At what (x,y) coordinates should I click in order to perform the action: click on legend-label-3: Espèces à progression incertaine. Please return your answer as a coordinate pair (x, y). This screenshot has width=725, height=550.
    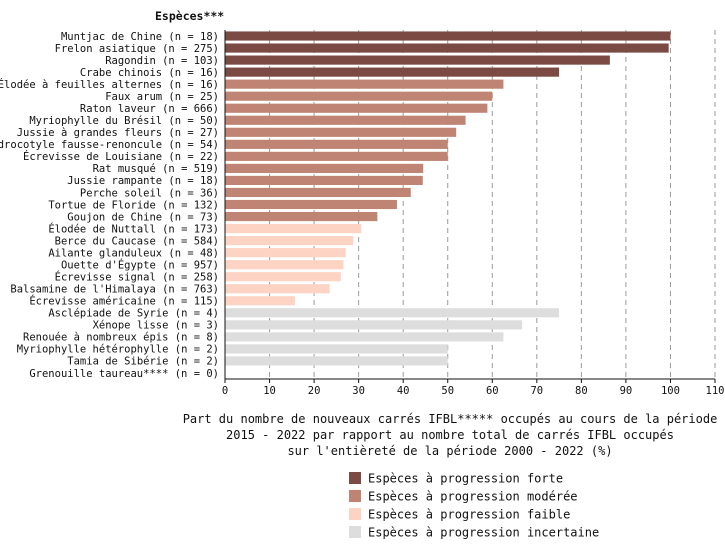
    Looking at the image, I should click on (483, 533).